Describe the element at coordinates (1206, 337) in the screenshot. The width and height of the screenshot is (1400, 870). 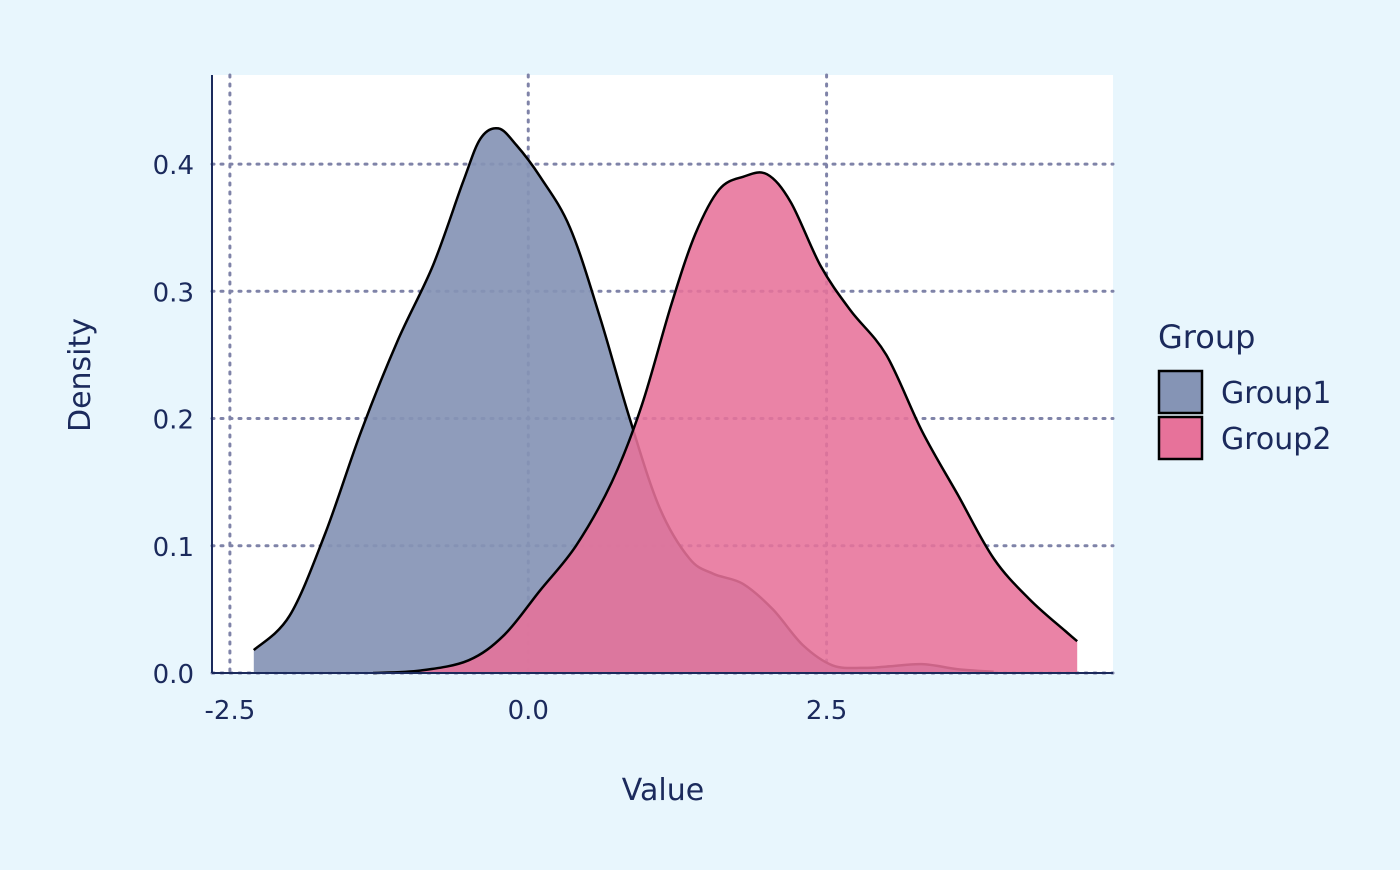
I see `legend-title: Group` at that location.